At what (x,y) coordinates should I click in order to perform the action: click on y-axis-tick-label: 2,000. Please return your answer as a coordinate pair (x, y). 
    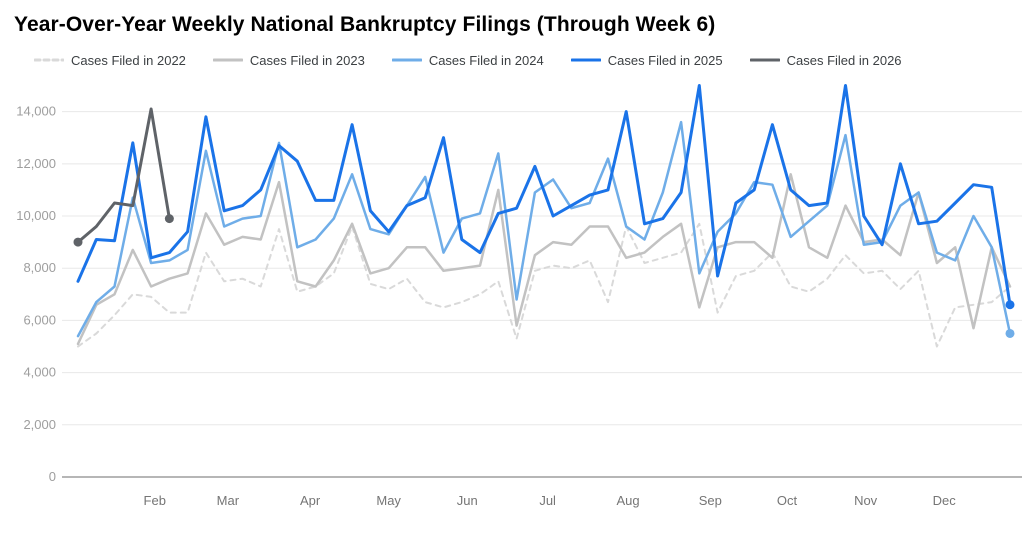
    Looking at the image, I should click on (39, 424).